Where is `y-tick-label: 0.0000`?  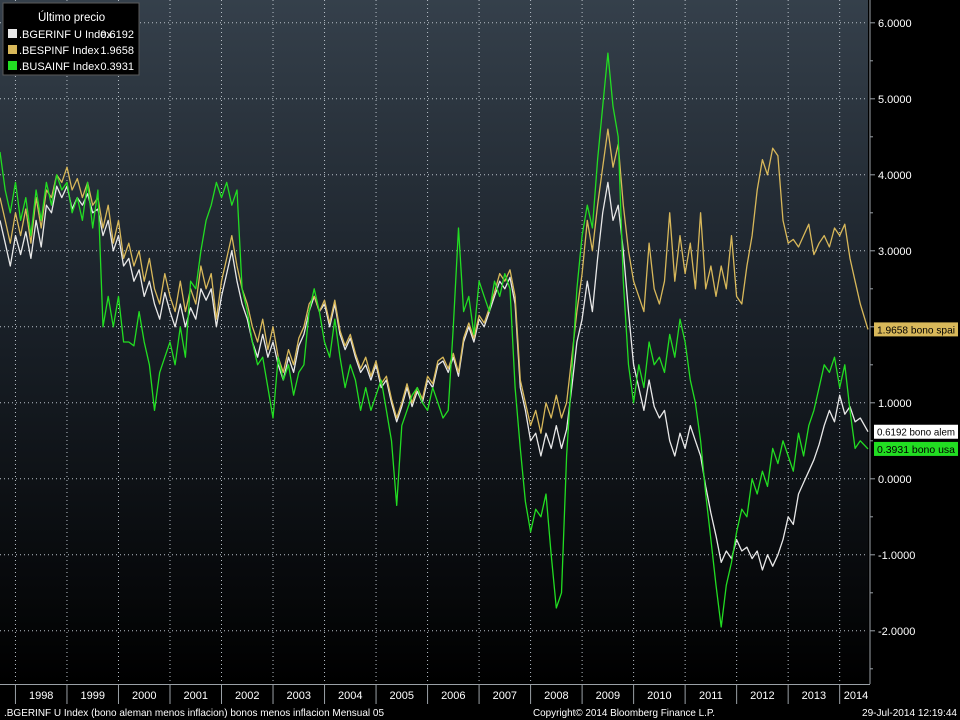 y-tick-label: 0.0000 is located at coordinates (895, 480).